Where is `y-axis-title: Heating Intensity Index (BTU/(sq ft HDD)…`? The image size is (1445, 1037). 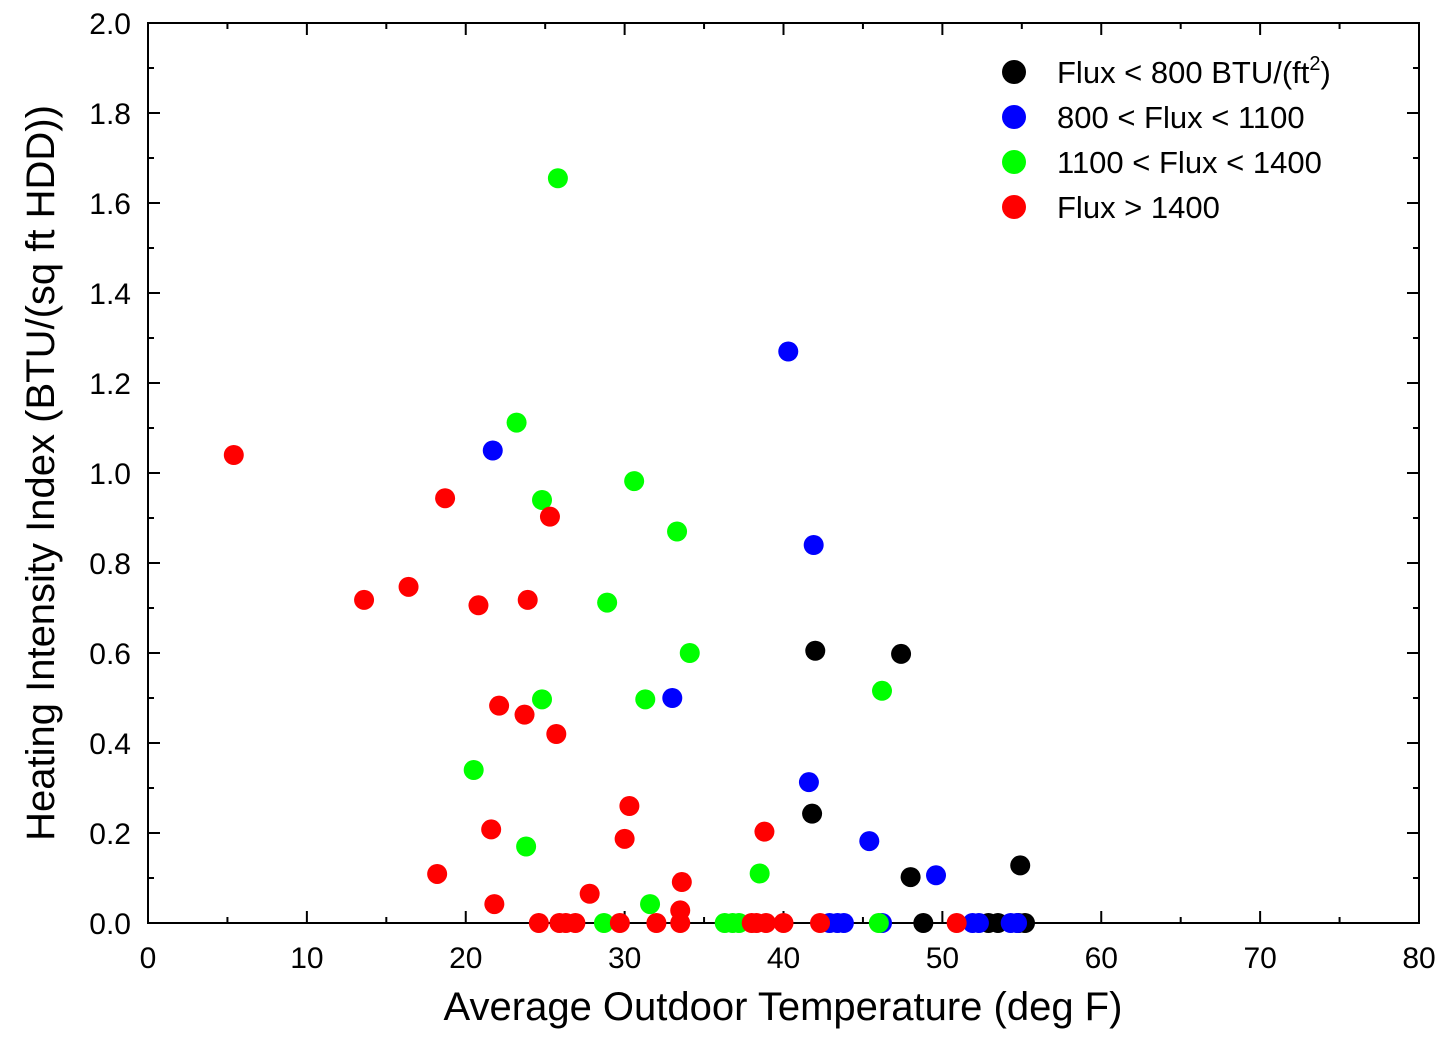
y-axis-title: Heating Intensity Index (BTU/(sq ft HDD)… is located at coordinates (41, 473).